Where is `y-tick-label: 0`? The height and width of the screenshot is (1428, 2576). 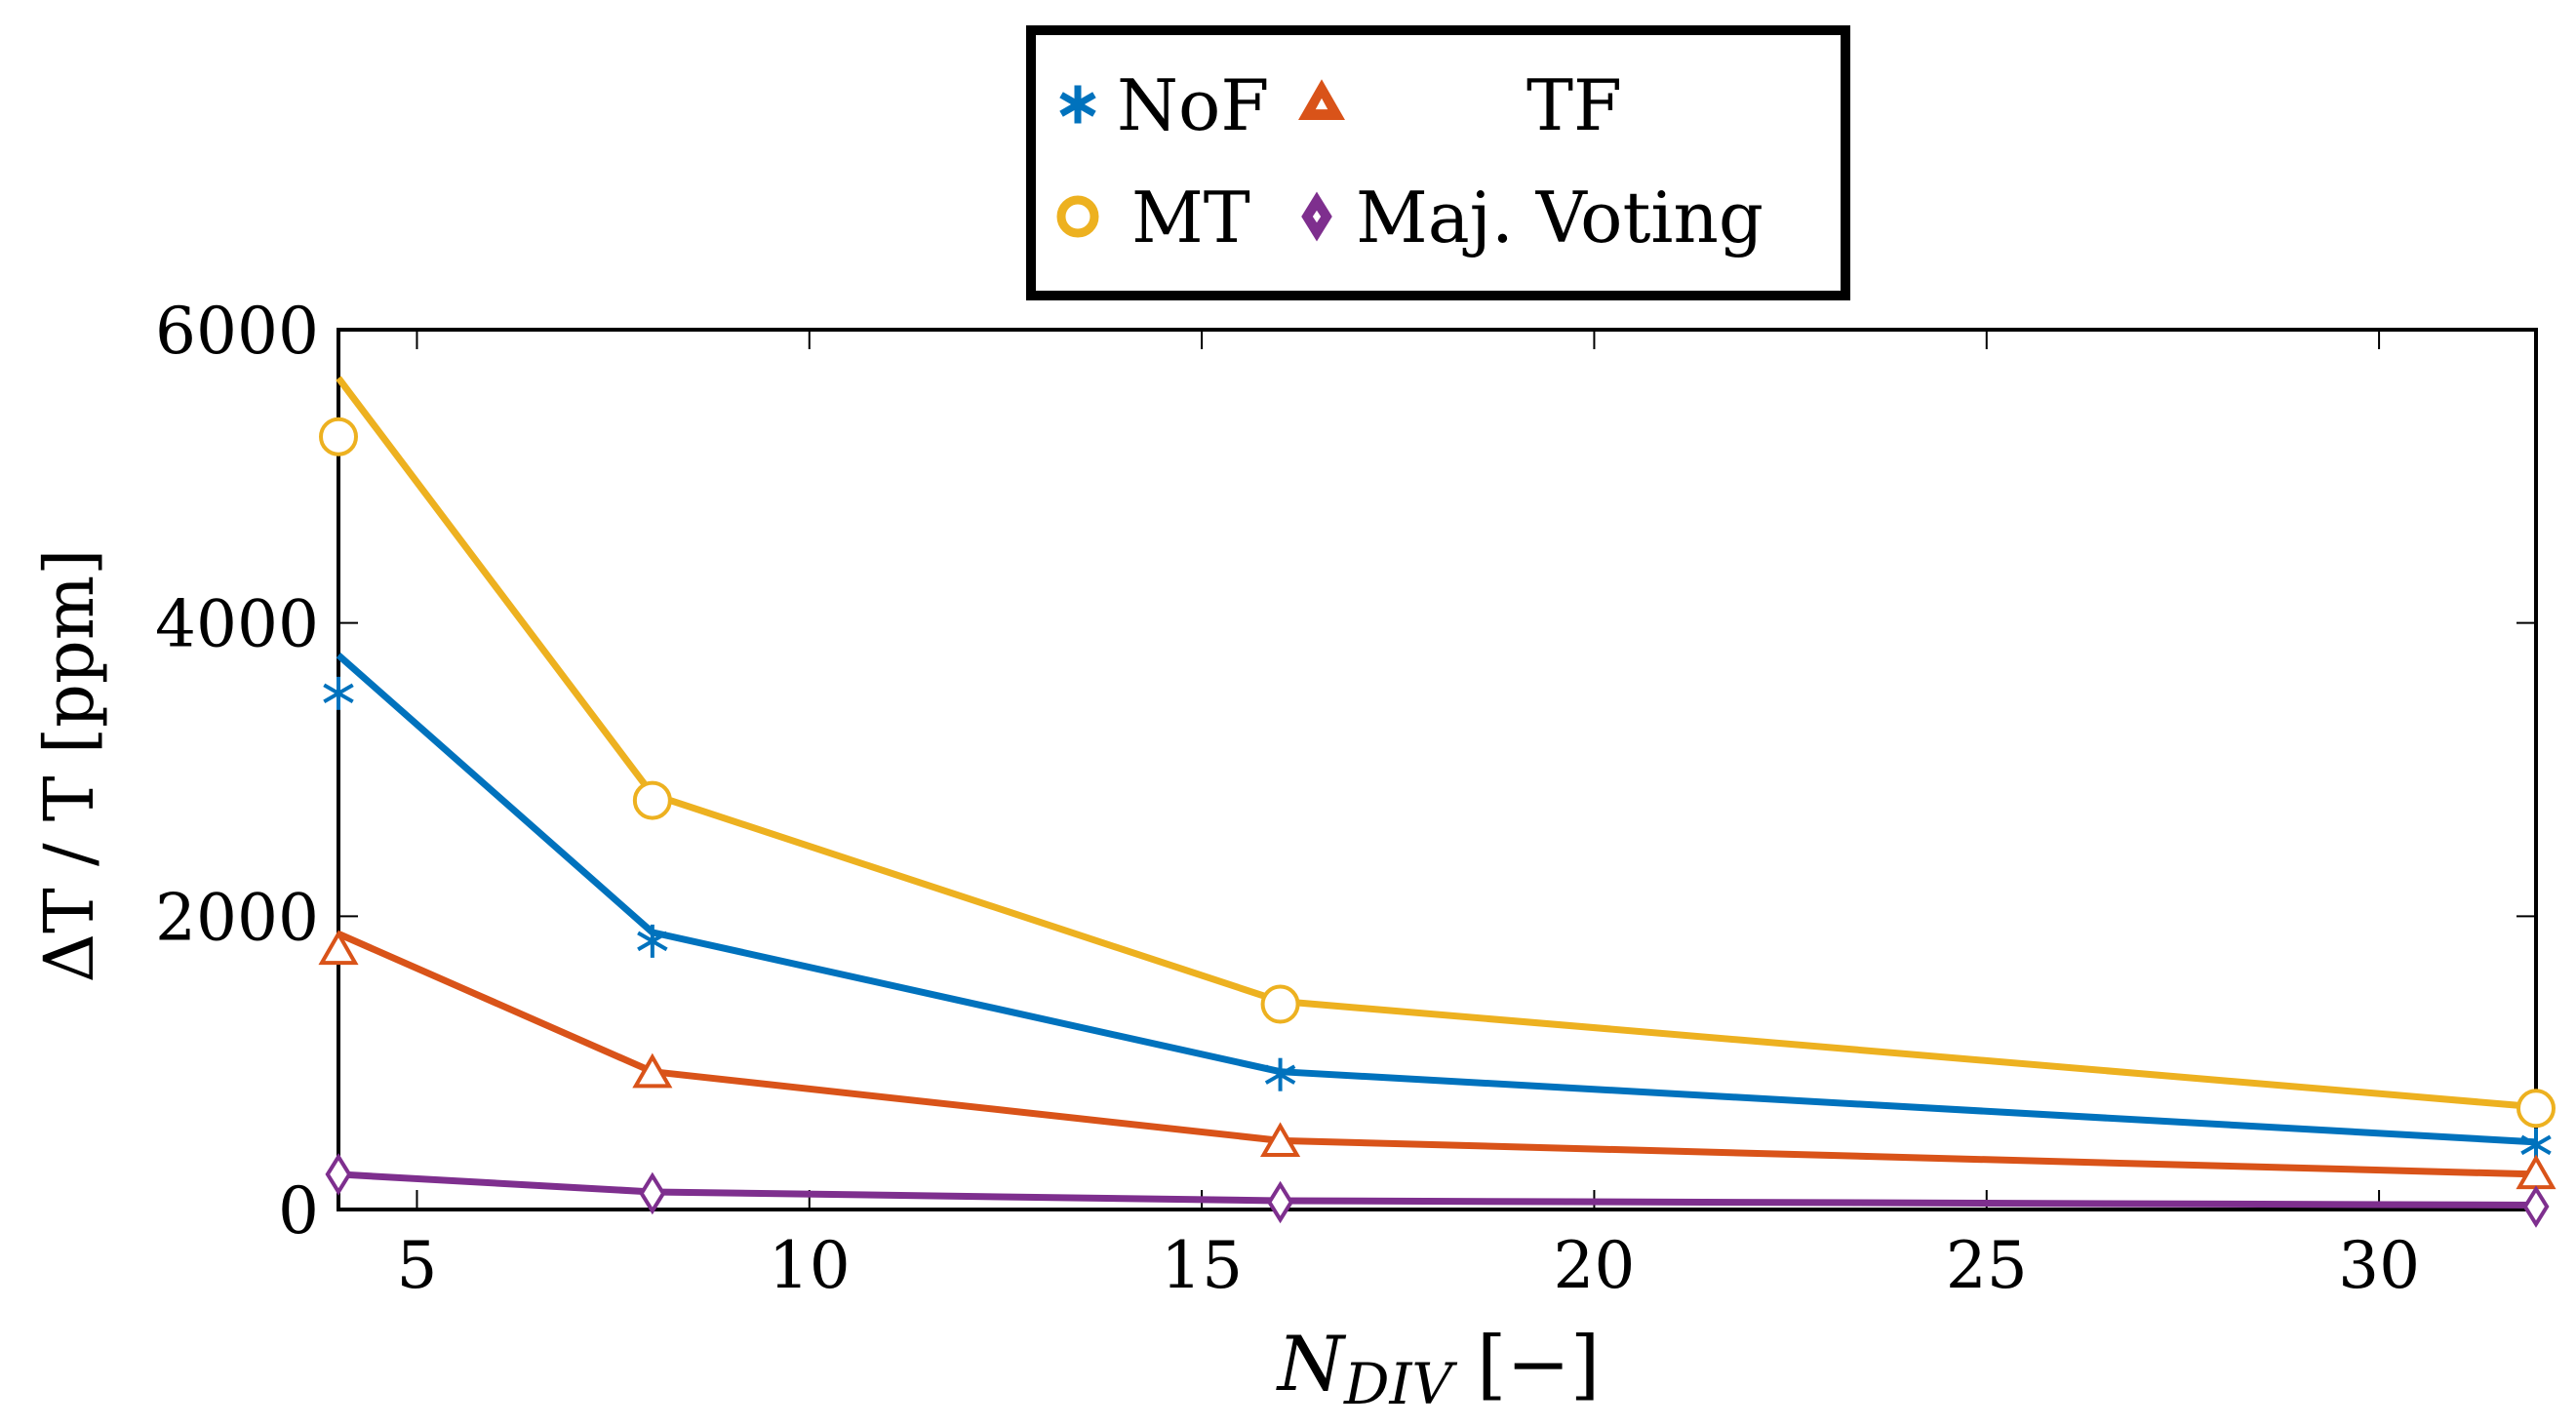 y-tick-label: 0 is located at coordinates (298, 1211).